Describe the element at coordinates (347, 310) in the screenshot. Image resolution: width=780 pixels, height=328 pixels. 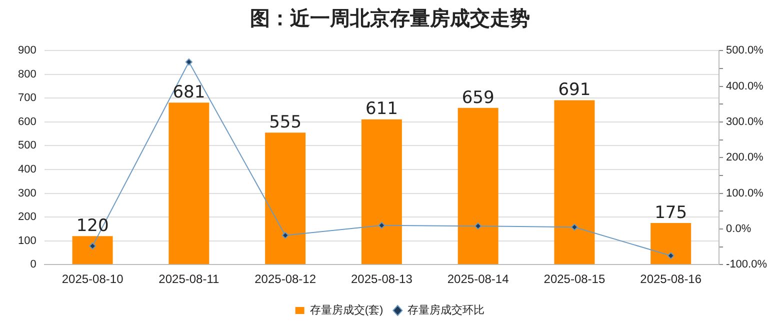
I see `legend-label: 存量房成交(套)` at that location.